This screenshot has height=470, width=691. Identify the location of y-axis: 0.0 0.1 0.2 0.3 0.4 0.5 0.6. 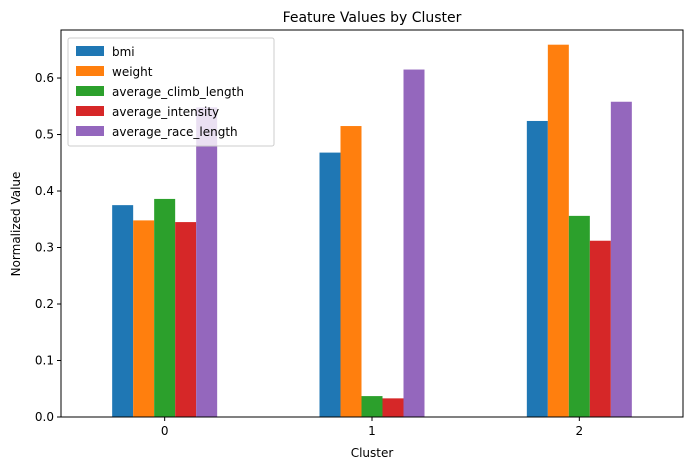
(48, 247).